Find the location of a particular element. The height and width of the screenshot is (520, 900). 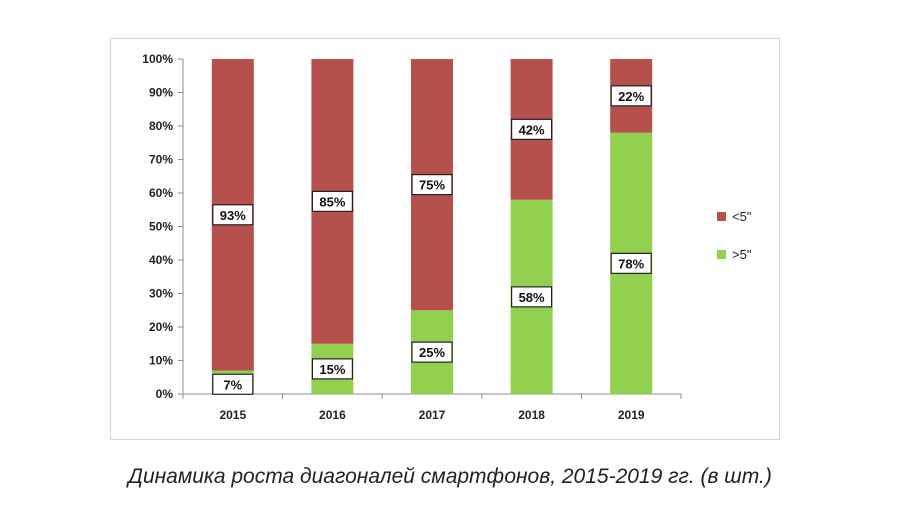

data-label-gt5-2018: 58% is located at coordinates (532, 297).